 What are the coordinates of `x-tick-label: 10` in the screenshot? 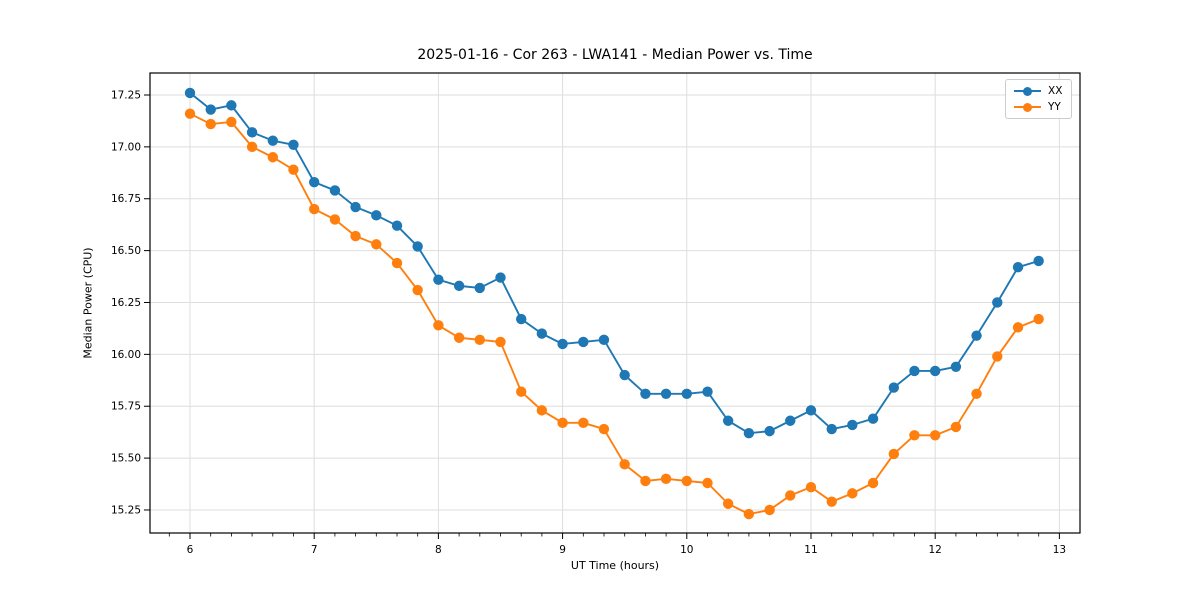 It's located at (686, 550).